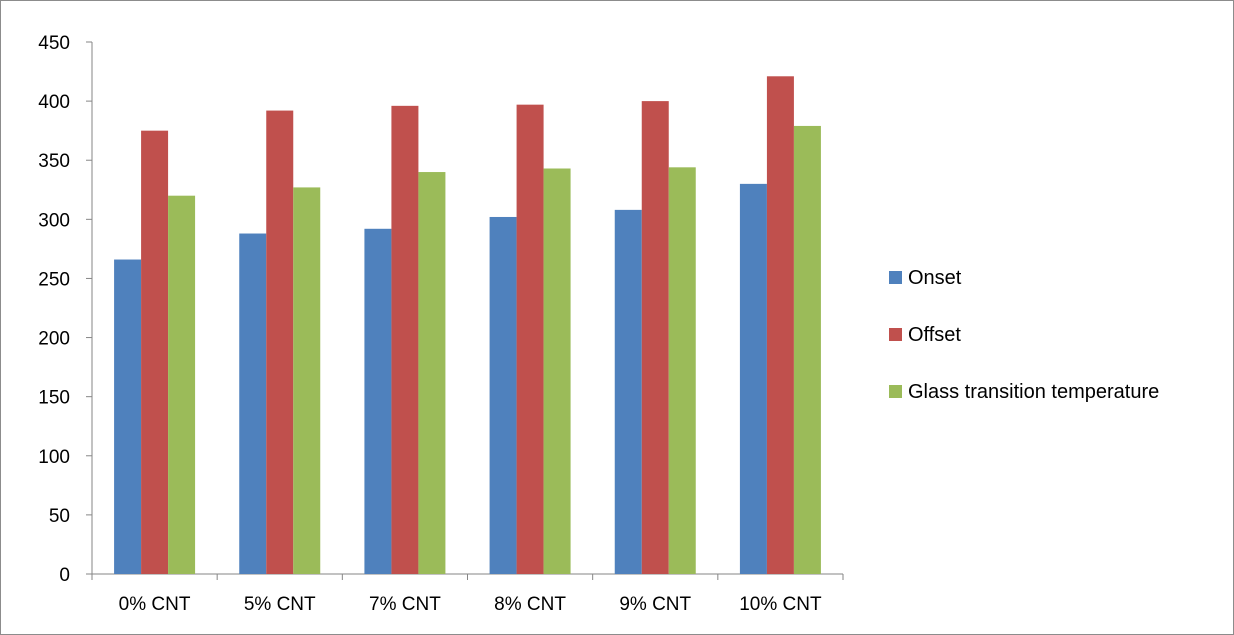  Describe the element at coordinates (65, 309) in the screenshot. I see `y-axis-ticks: 0 50 100 150 200 250 300 350 400 450` at that location.